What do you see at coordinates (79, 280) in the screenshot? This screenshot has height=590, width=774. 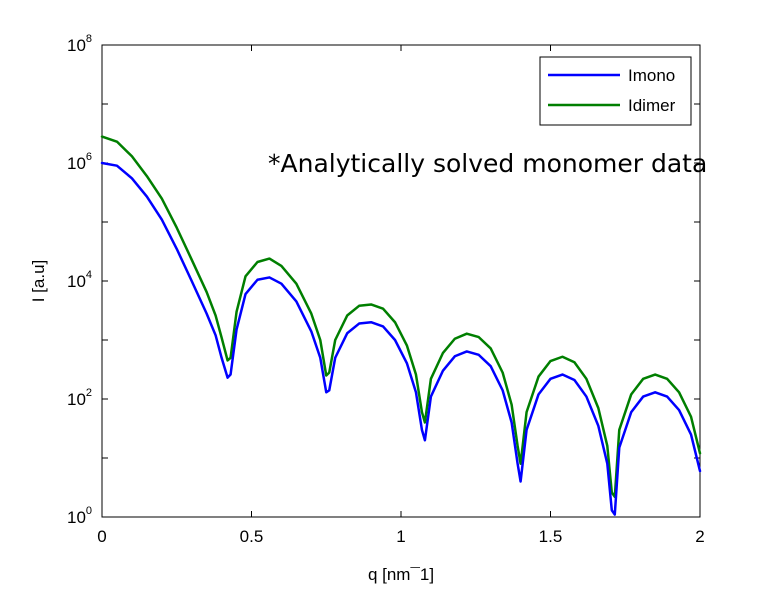 I see `y-tick-label: 10⁴` at bounding box center [79, 280].